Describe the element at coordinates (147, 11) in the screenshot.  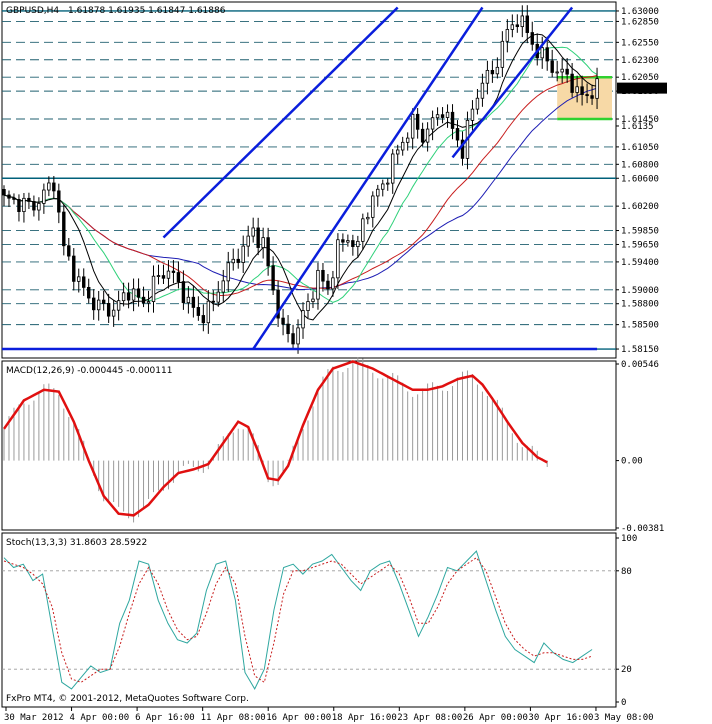
I see `ohlc-header: 1.61878 1.61935 1.61847 1.61886` at that location.